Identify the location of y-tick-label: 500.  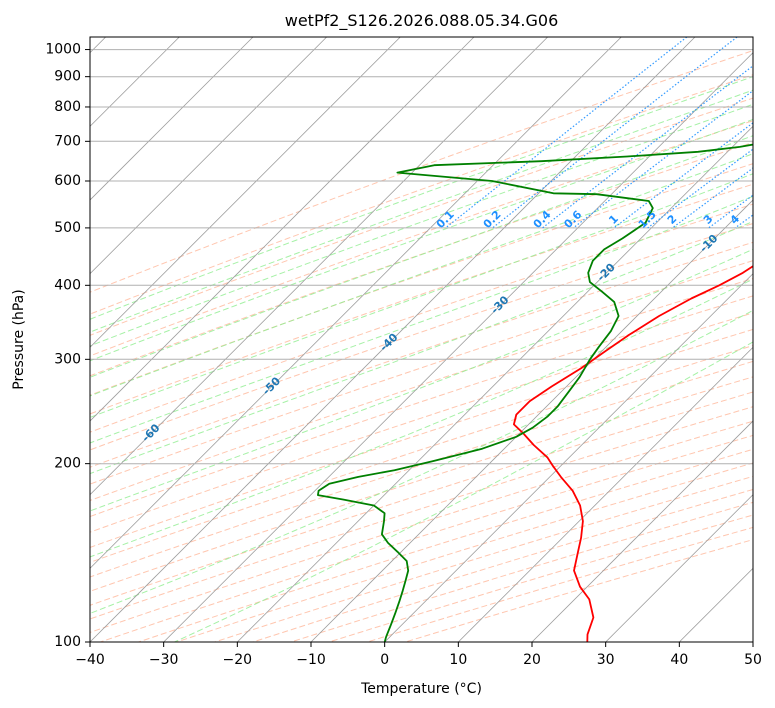
(67, 228).